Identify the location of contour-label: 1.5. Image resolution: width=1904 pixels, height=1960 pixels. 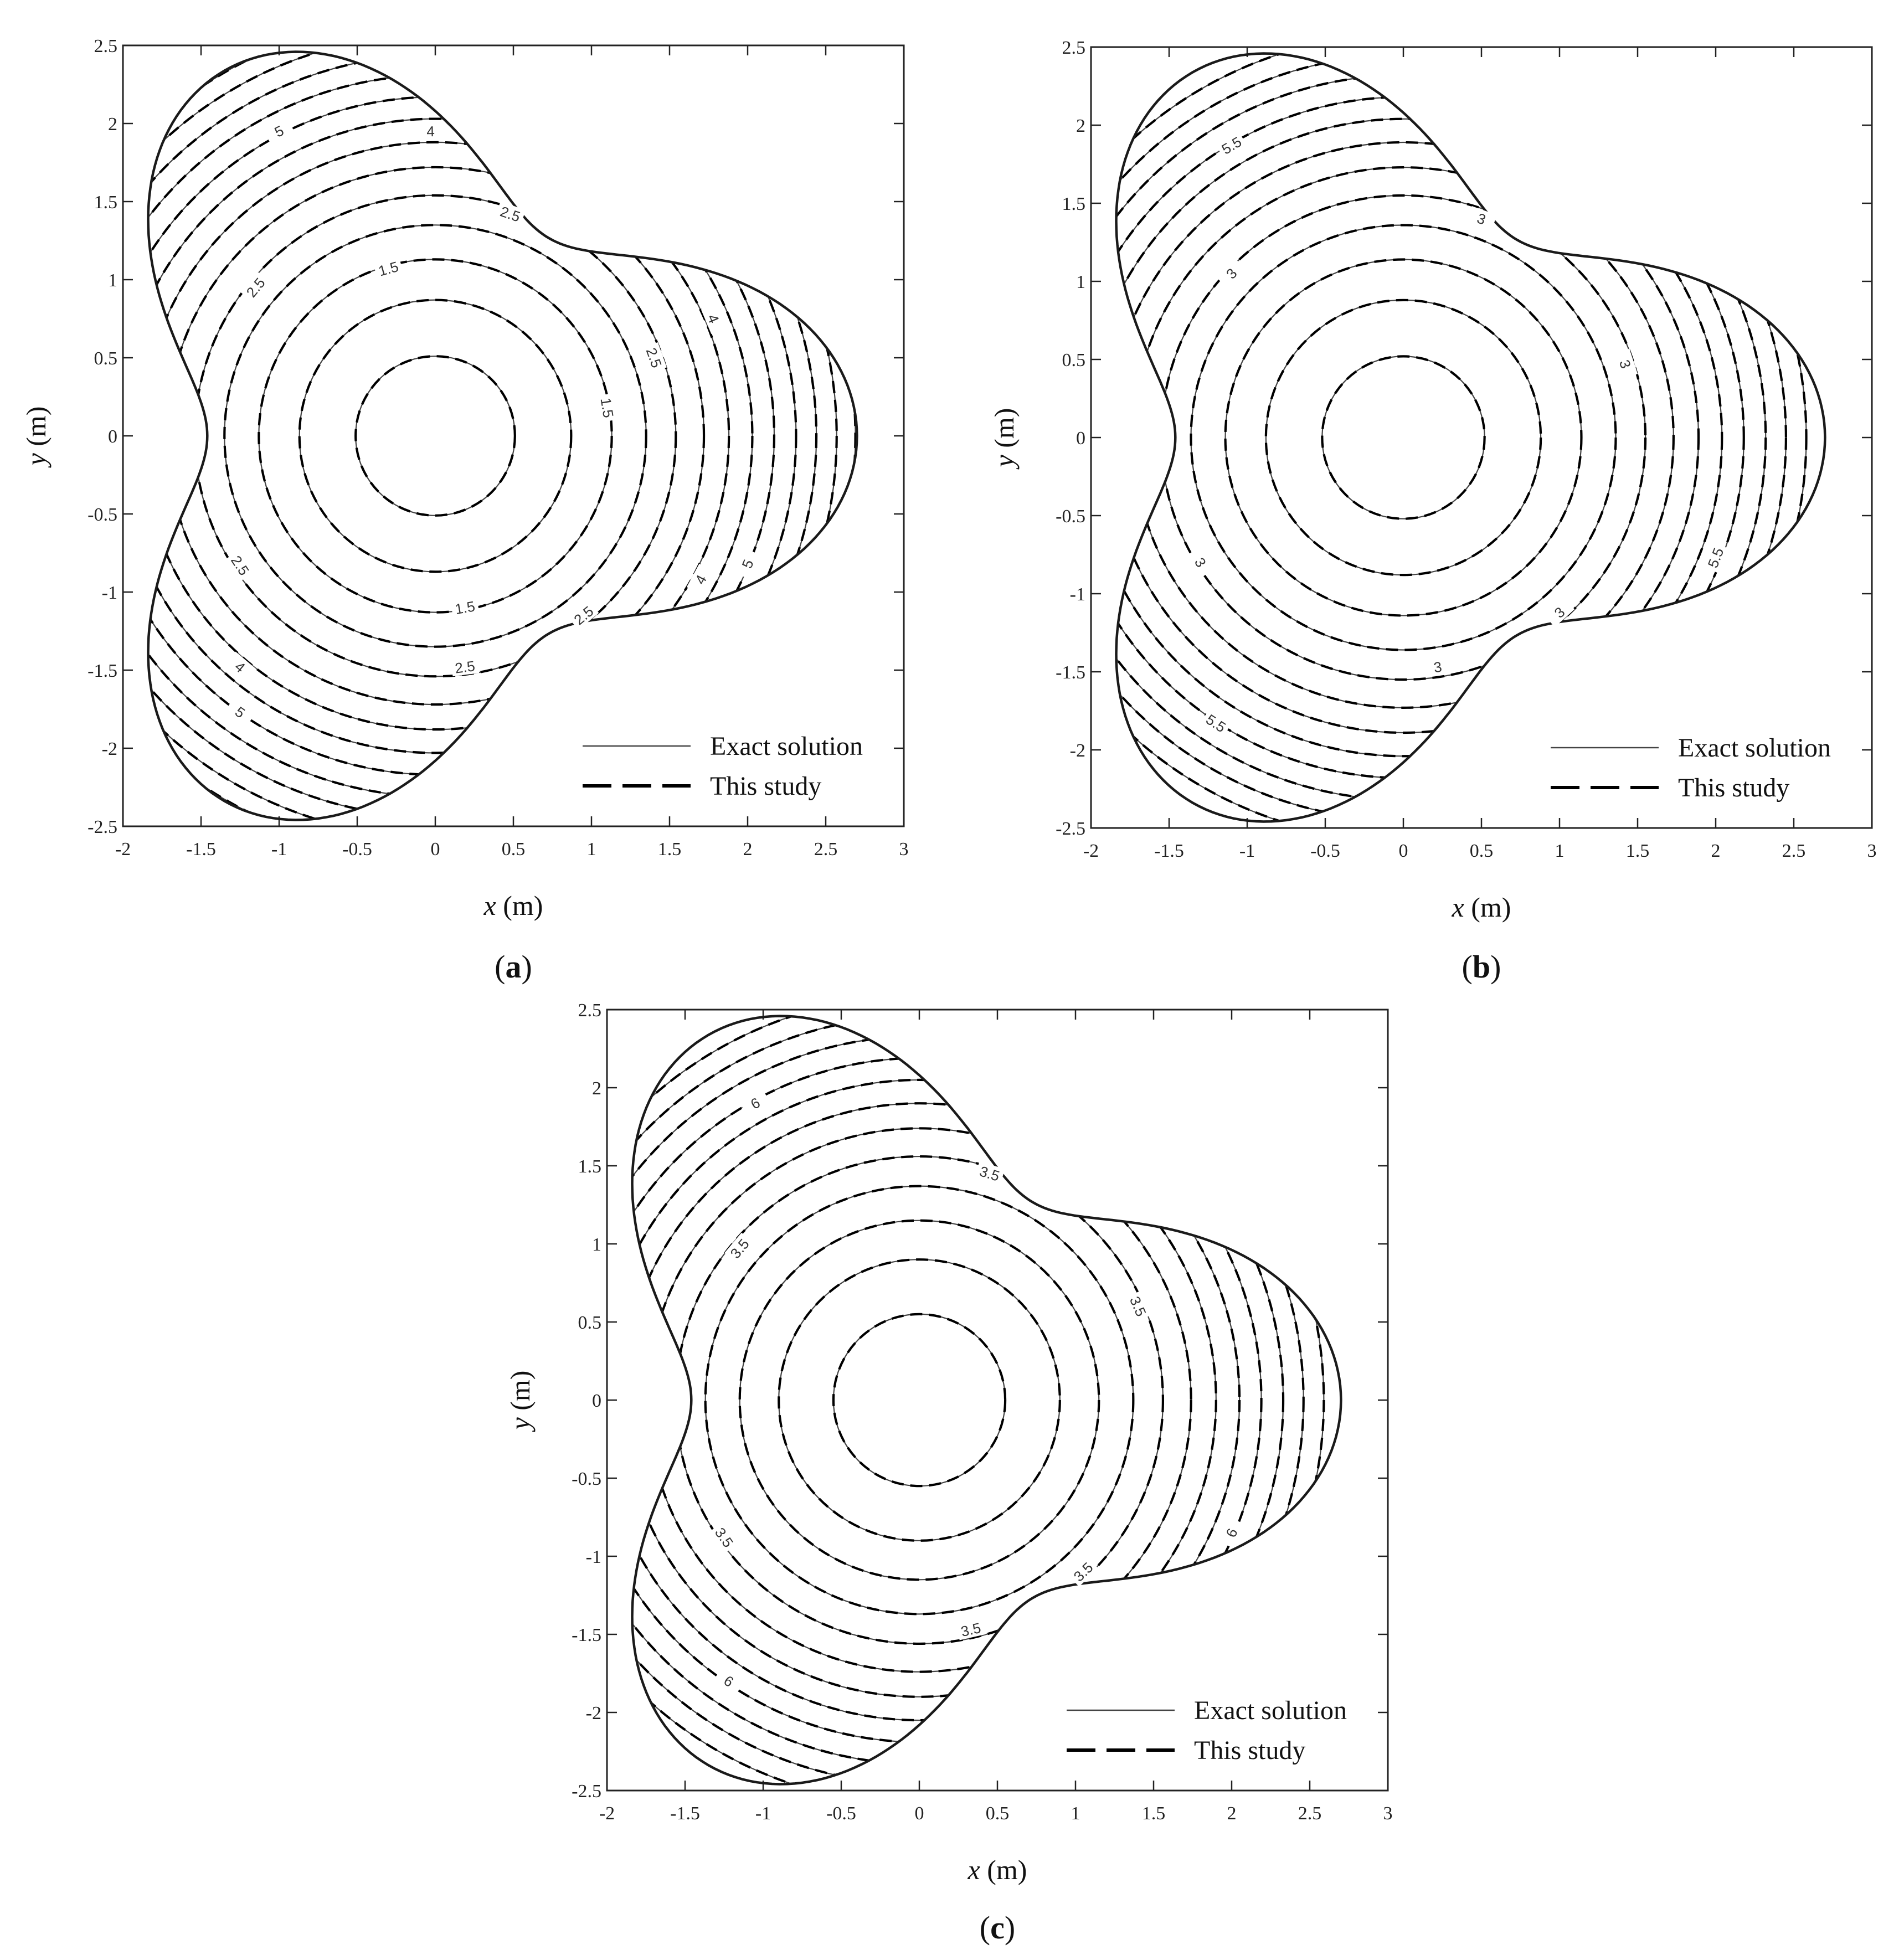
(465, 608).